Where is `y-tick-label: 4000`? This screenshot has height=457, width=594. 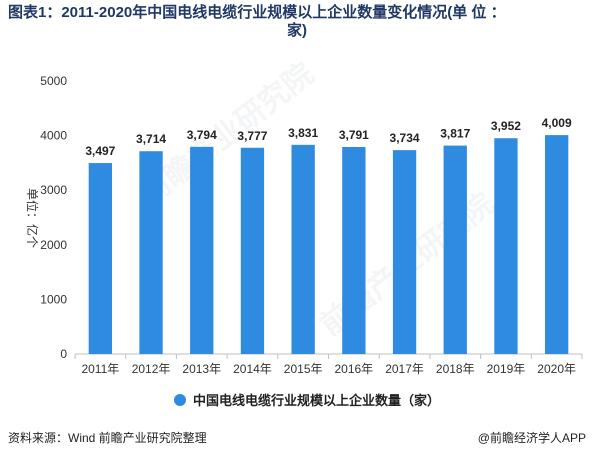
y-tick-label: 4000 is located at coordinates (53, 136).